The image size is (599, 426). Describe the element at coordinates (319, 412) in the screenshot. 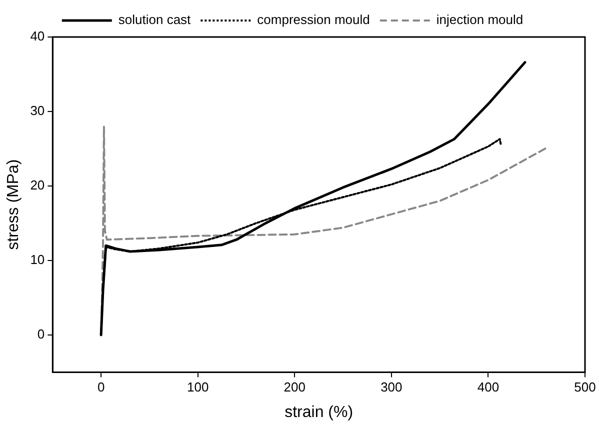

I see `x-axis-title: strain (%)` at that location.